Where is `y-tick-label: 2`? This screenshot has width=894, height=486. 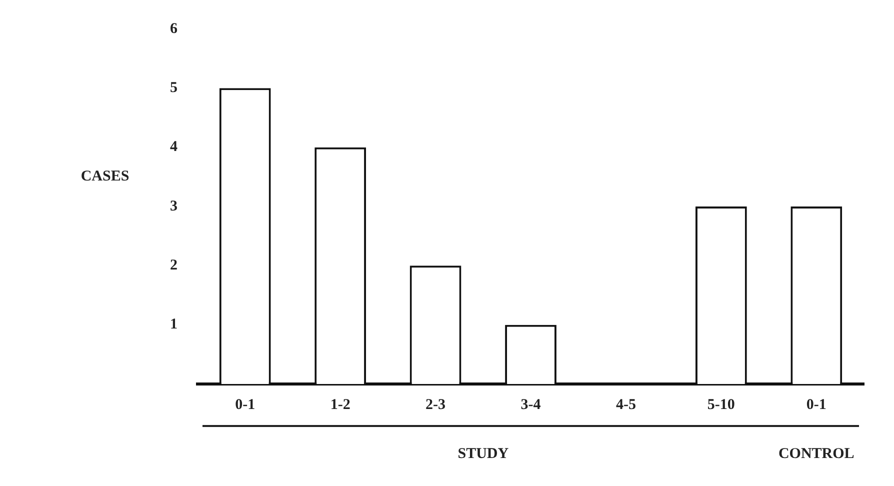 y-tick-label: 2 is located at coordinates (174, 266).